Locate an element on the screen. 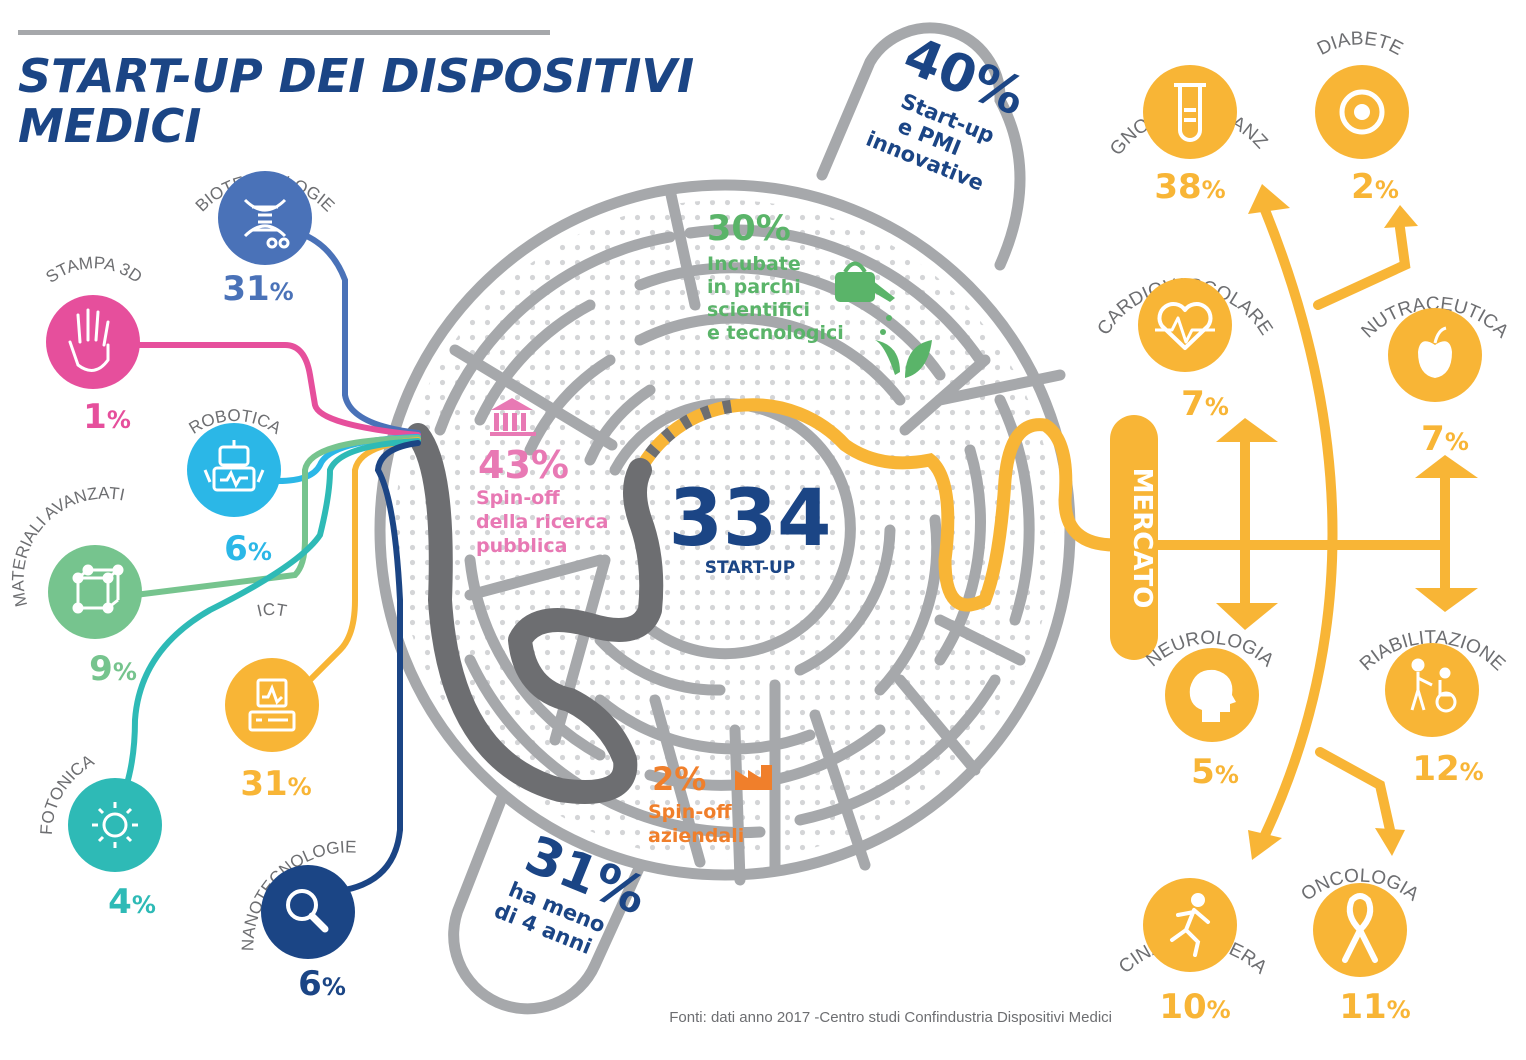 The image size is (1526, 1060). line-mat is located at coordinates (276, 516).